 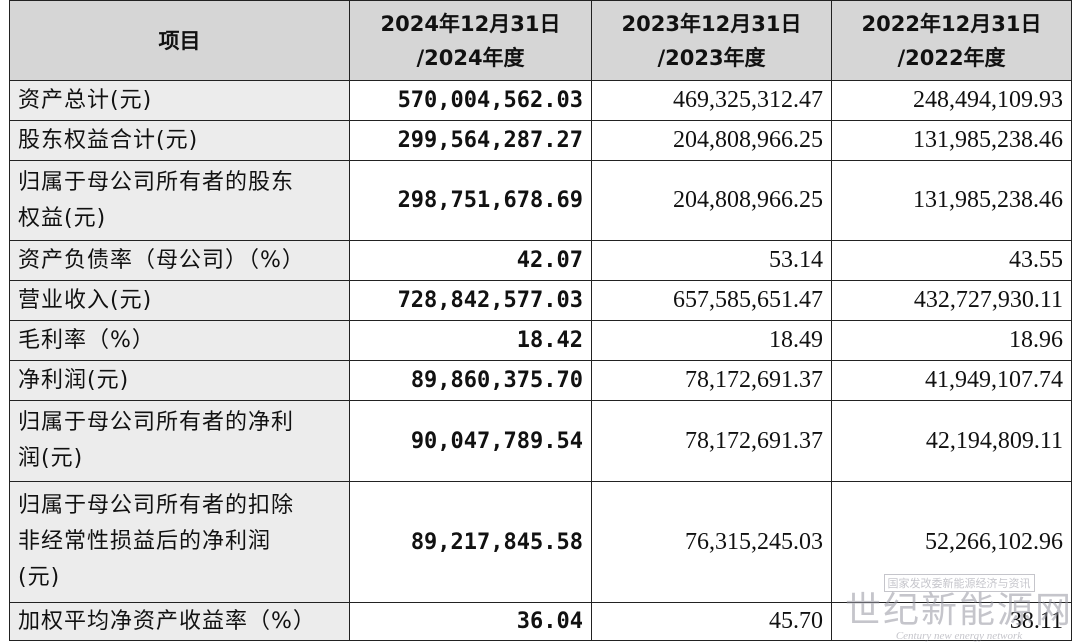 I want to click on table-row: 毛利率（%） 18.42 18.49 18.96, so click(x=540, y=340).